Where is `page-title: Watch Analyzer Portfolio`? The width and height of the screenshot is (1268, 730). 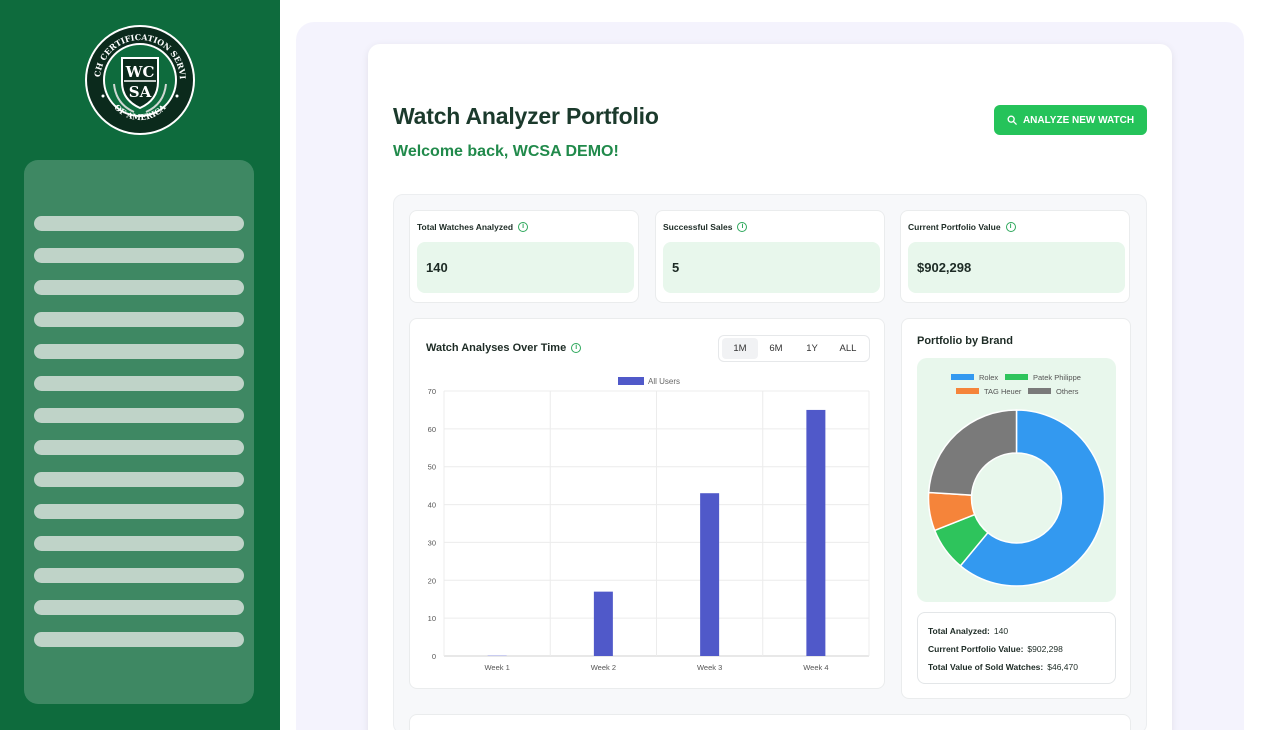 page-title: Watch Analyzer Portfolio is located at coordinates (526, 116).